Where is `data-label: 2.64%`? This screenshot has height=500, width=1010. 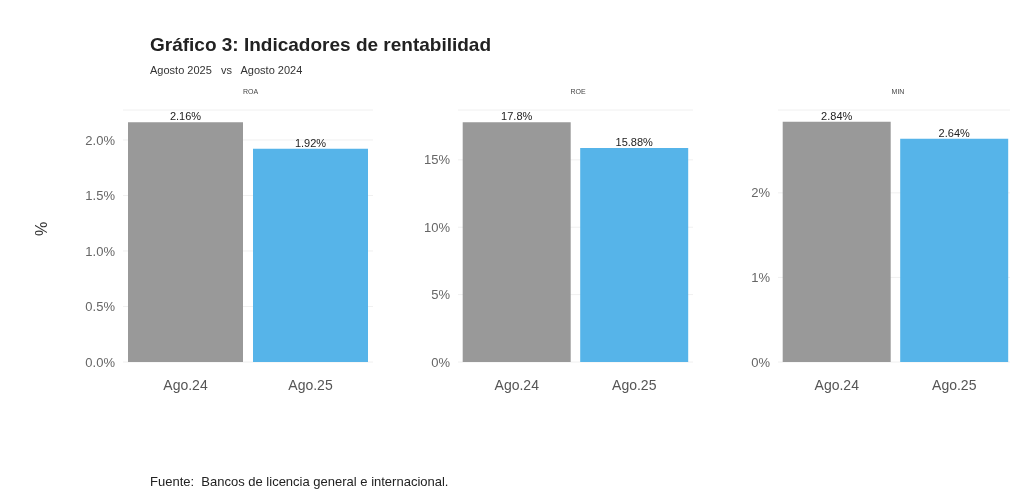
data-label: 2.64% is located at coordinates (954, 132).